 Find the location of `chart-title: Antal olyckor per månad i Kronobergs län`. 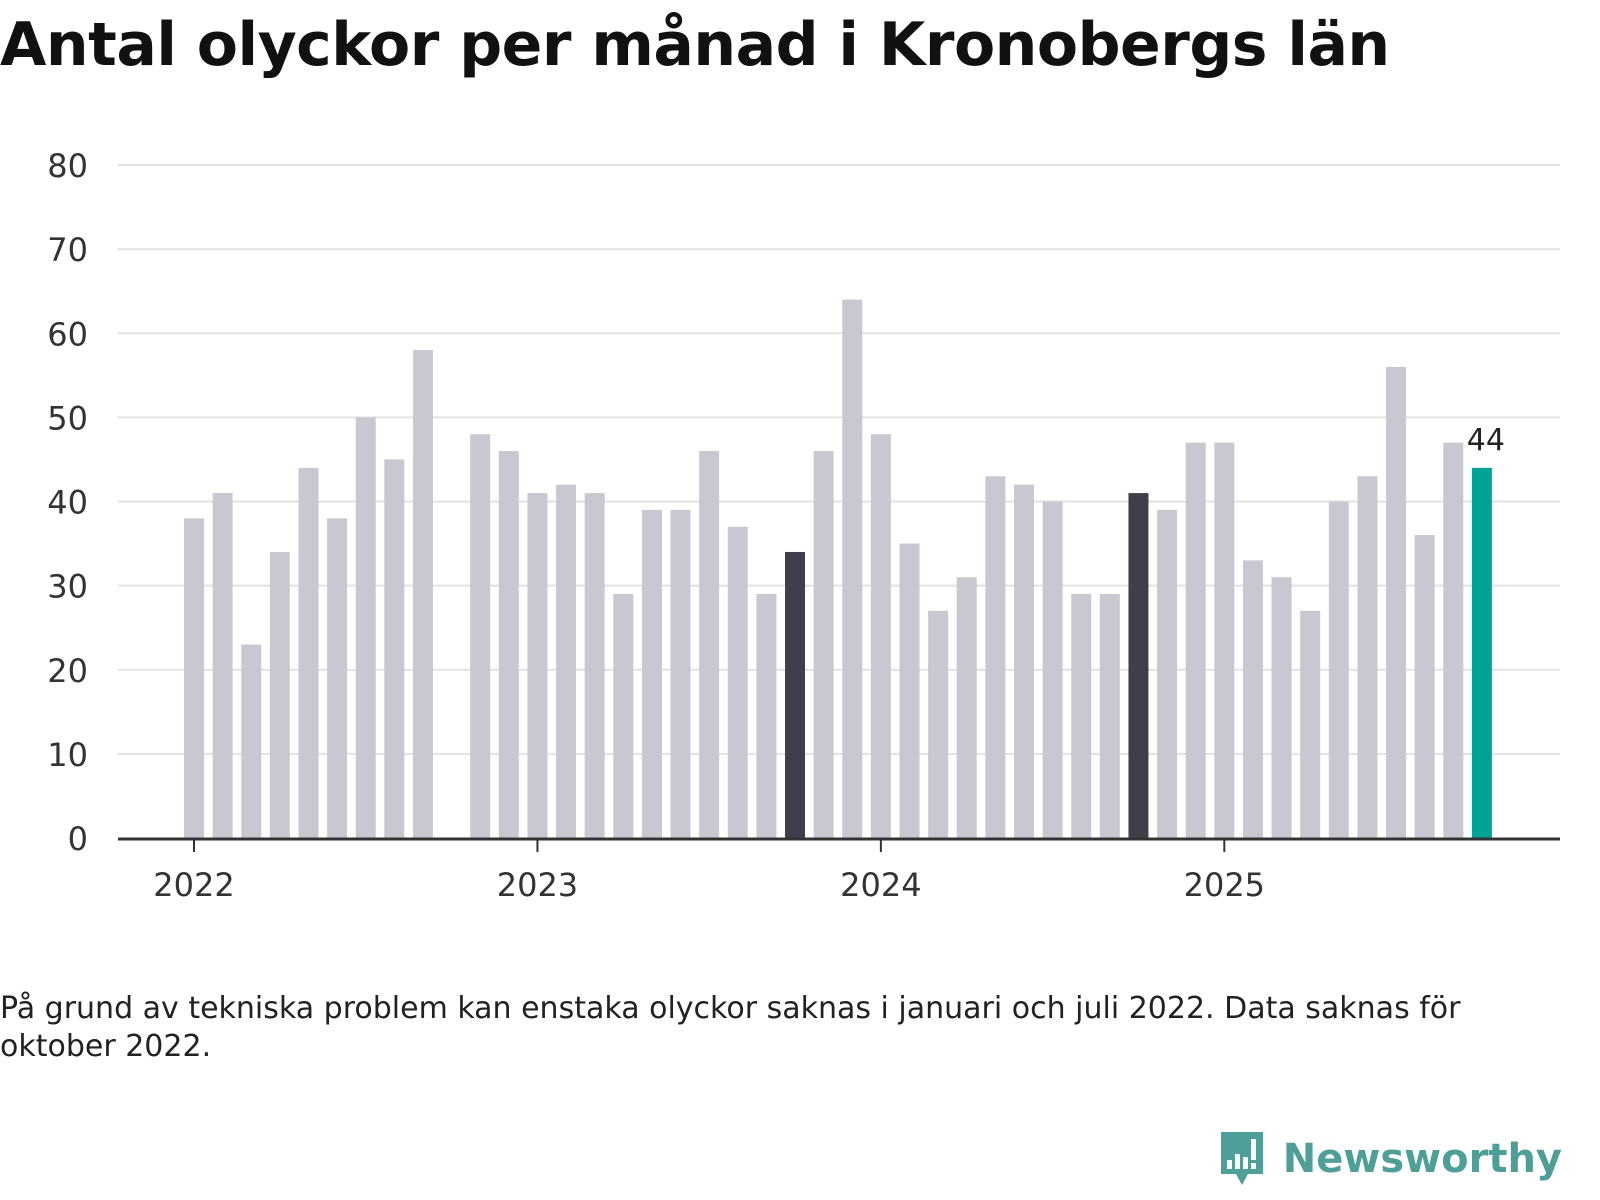

chart-title: Antal olyckor per månad i Kronobergs län is located at coordinates (695, 45).